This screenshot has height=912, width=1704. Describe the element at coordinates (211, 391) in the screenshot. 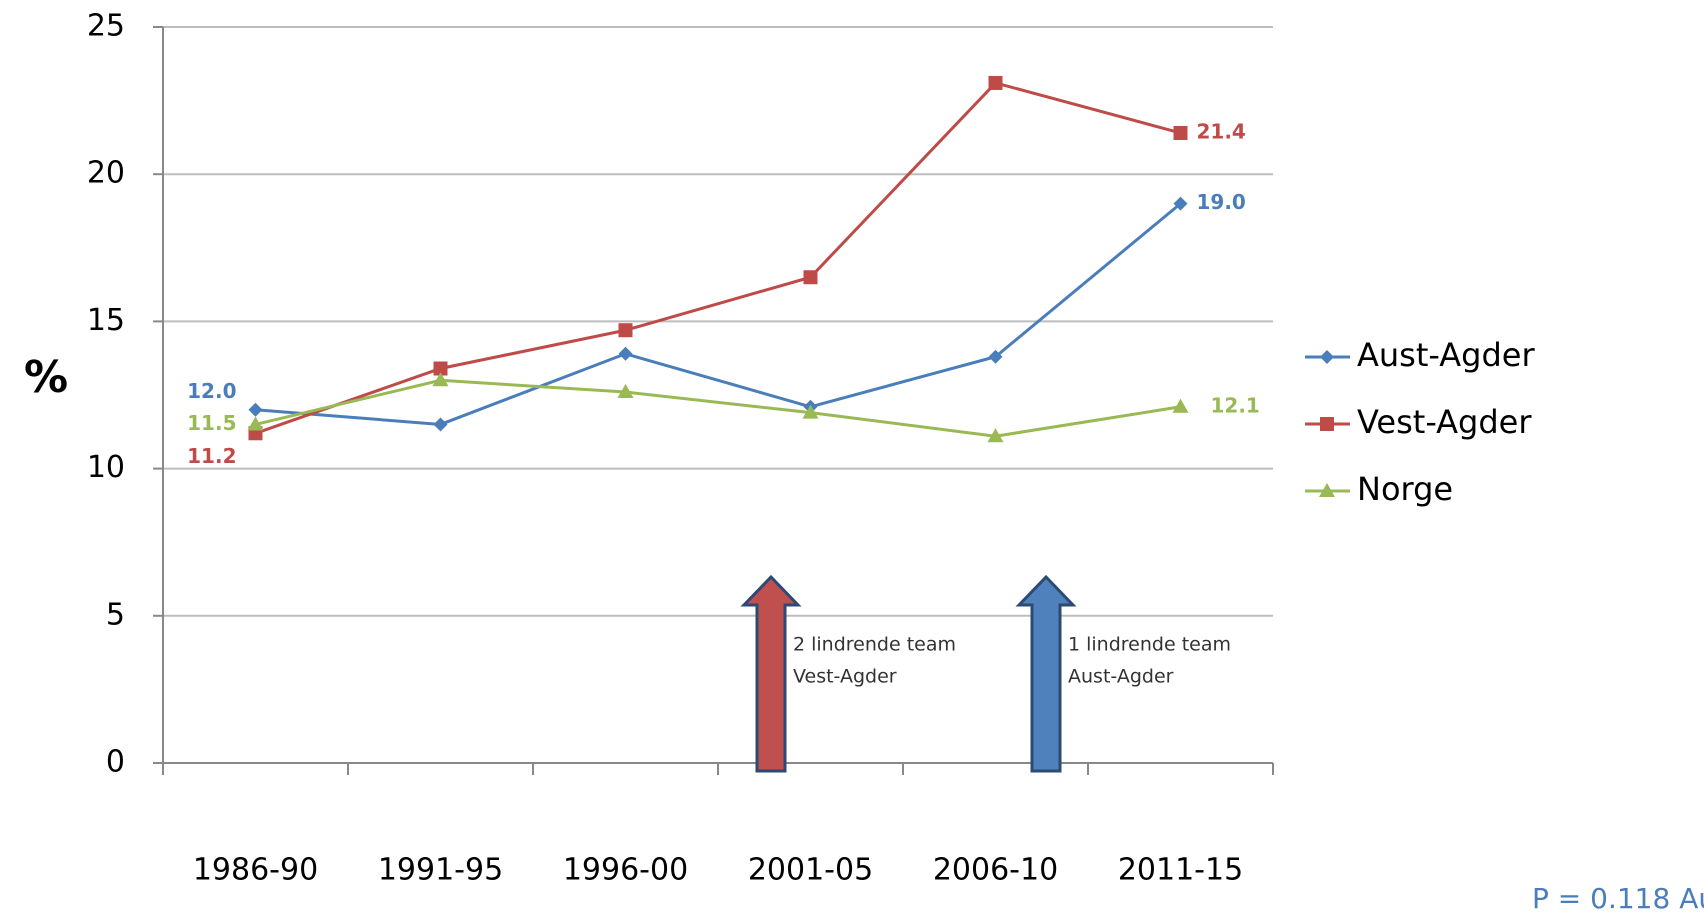

I see `data-label: 12.0` at that location.